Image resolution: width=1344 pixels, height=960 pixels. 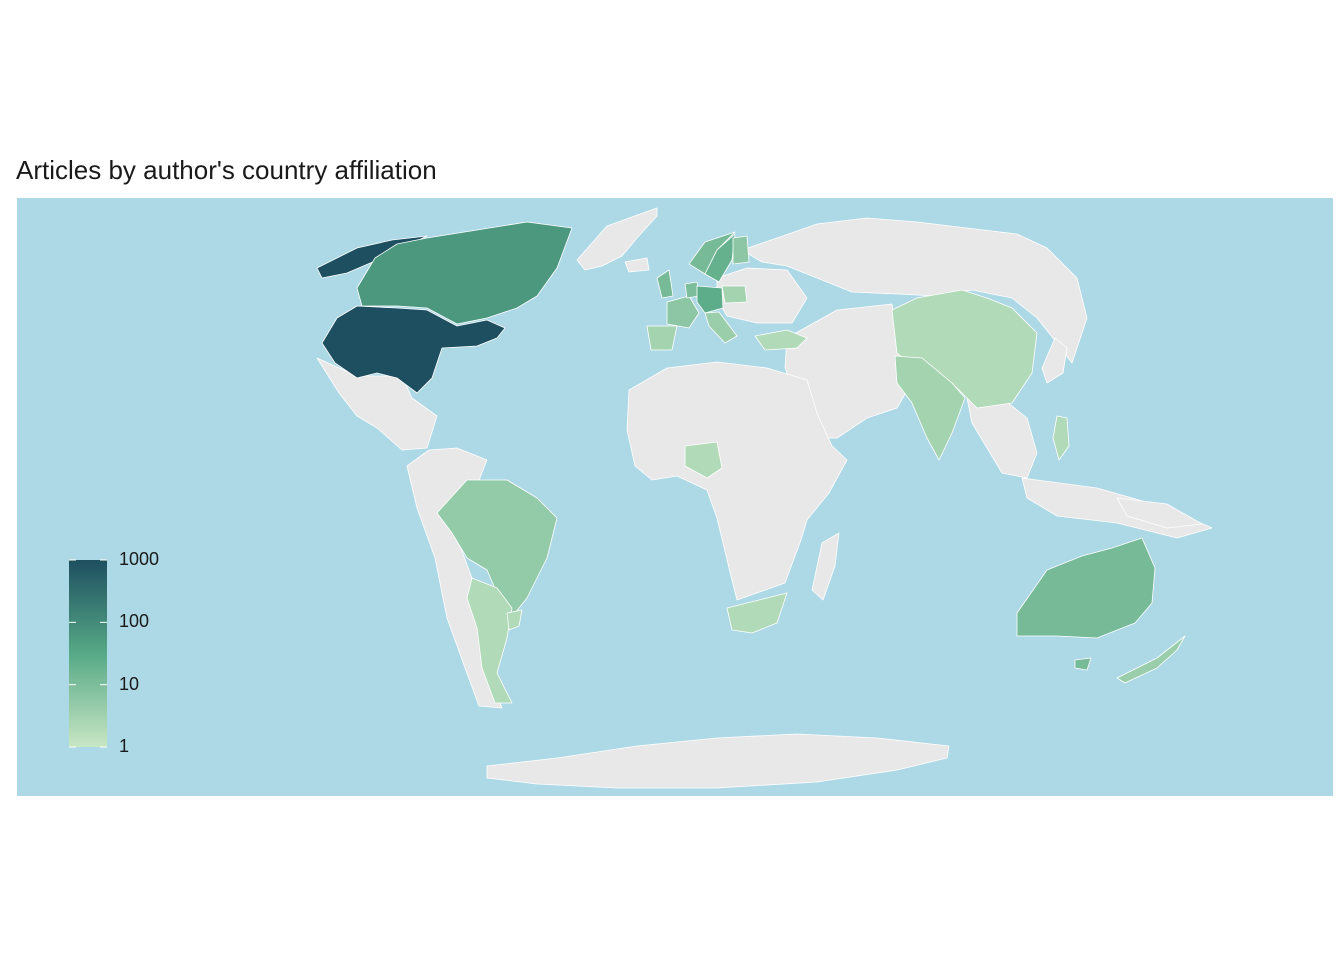 What do you see at coordinates (665, 284) in the screenshot?
I see `country-uk` at bounding box center [665, 284].